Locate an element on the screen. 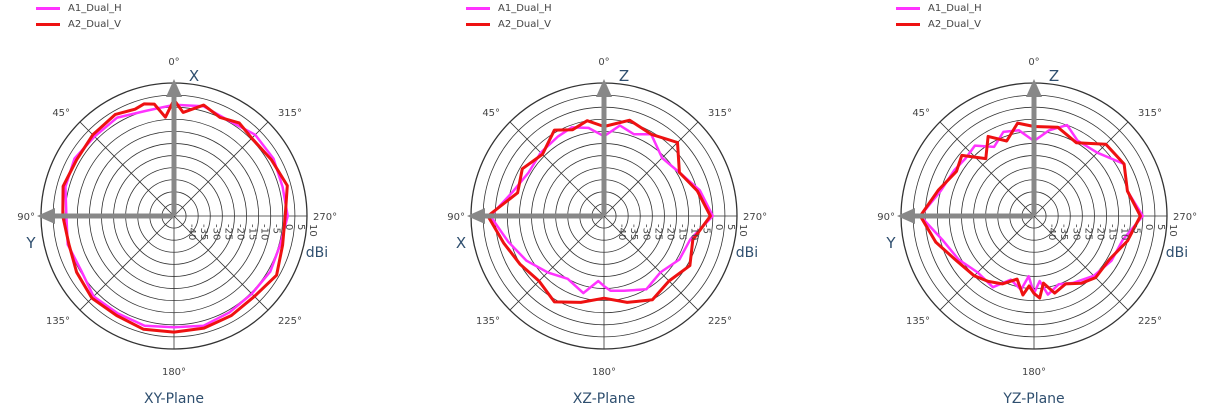  axis-label-up: Z is located at coordinates (624, 76).